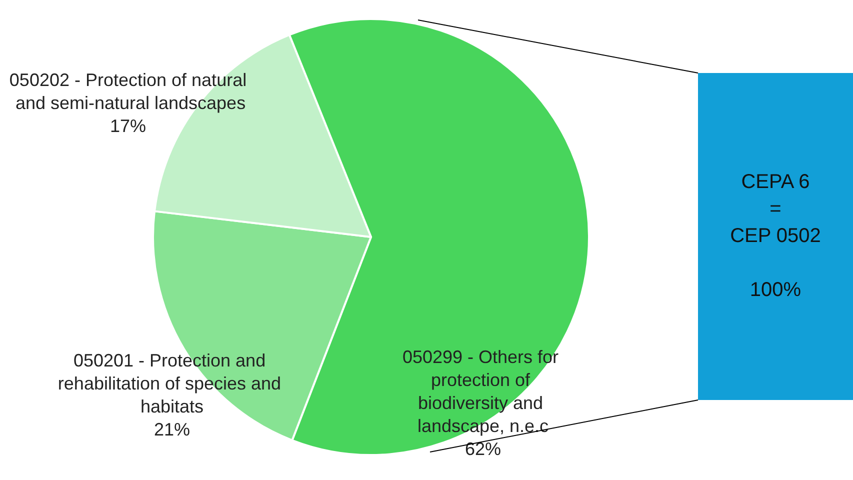 This screenshot has width=853, height=480. I want to click on slice-label: 050202 - Protection of natural and semi-natural landscapes, so click(128, 91).